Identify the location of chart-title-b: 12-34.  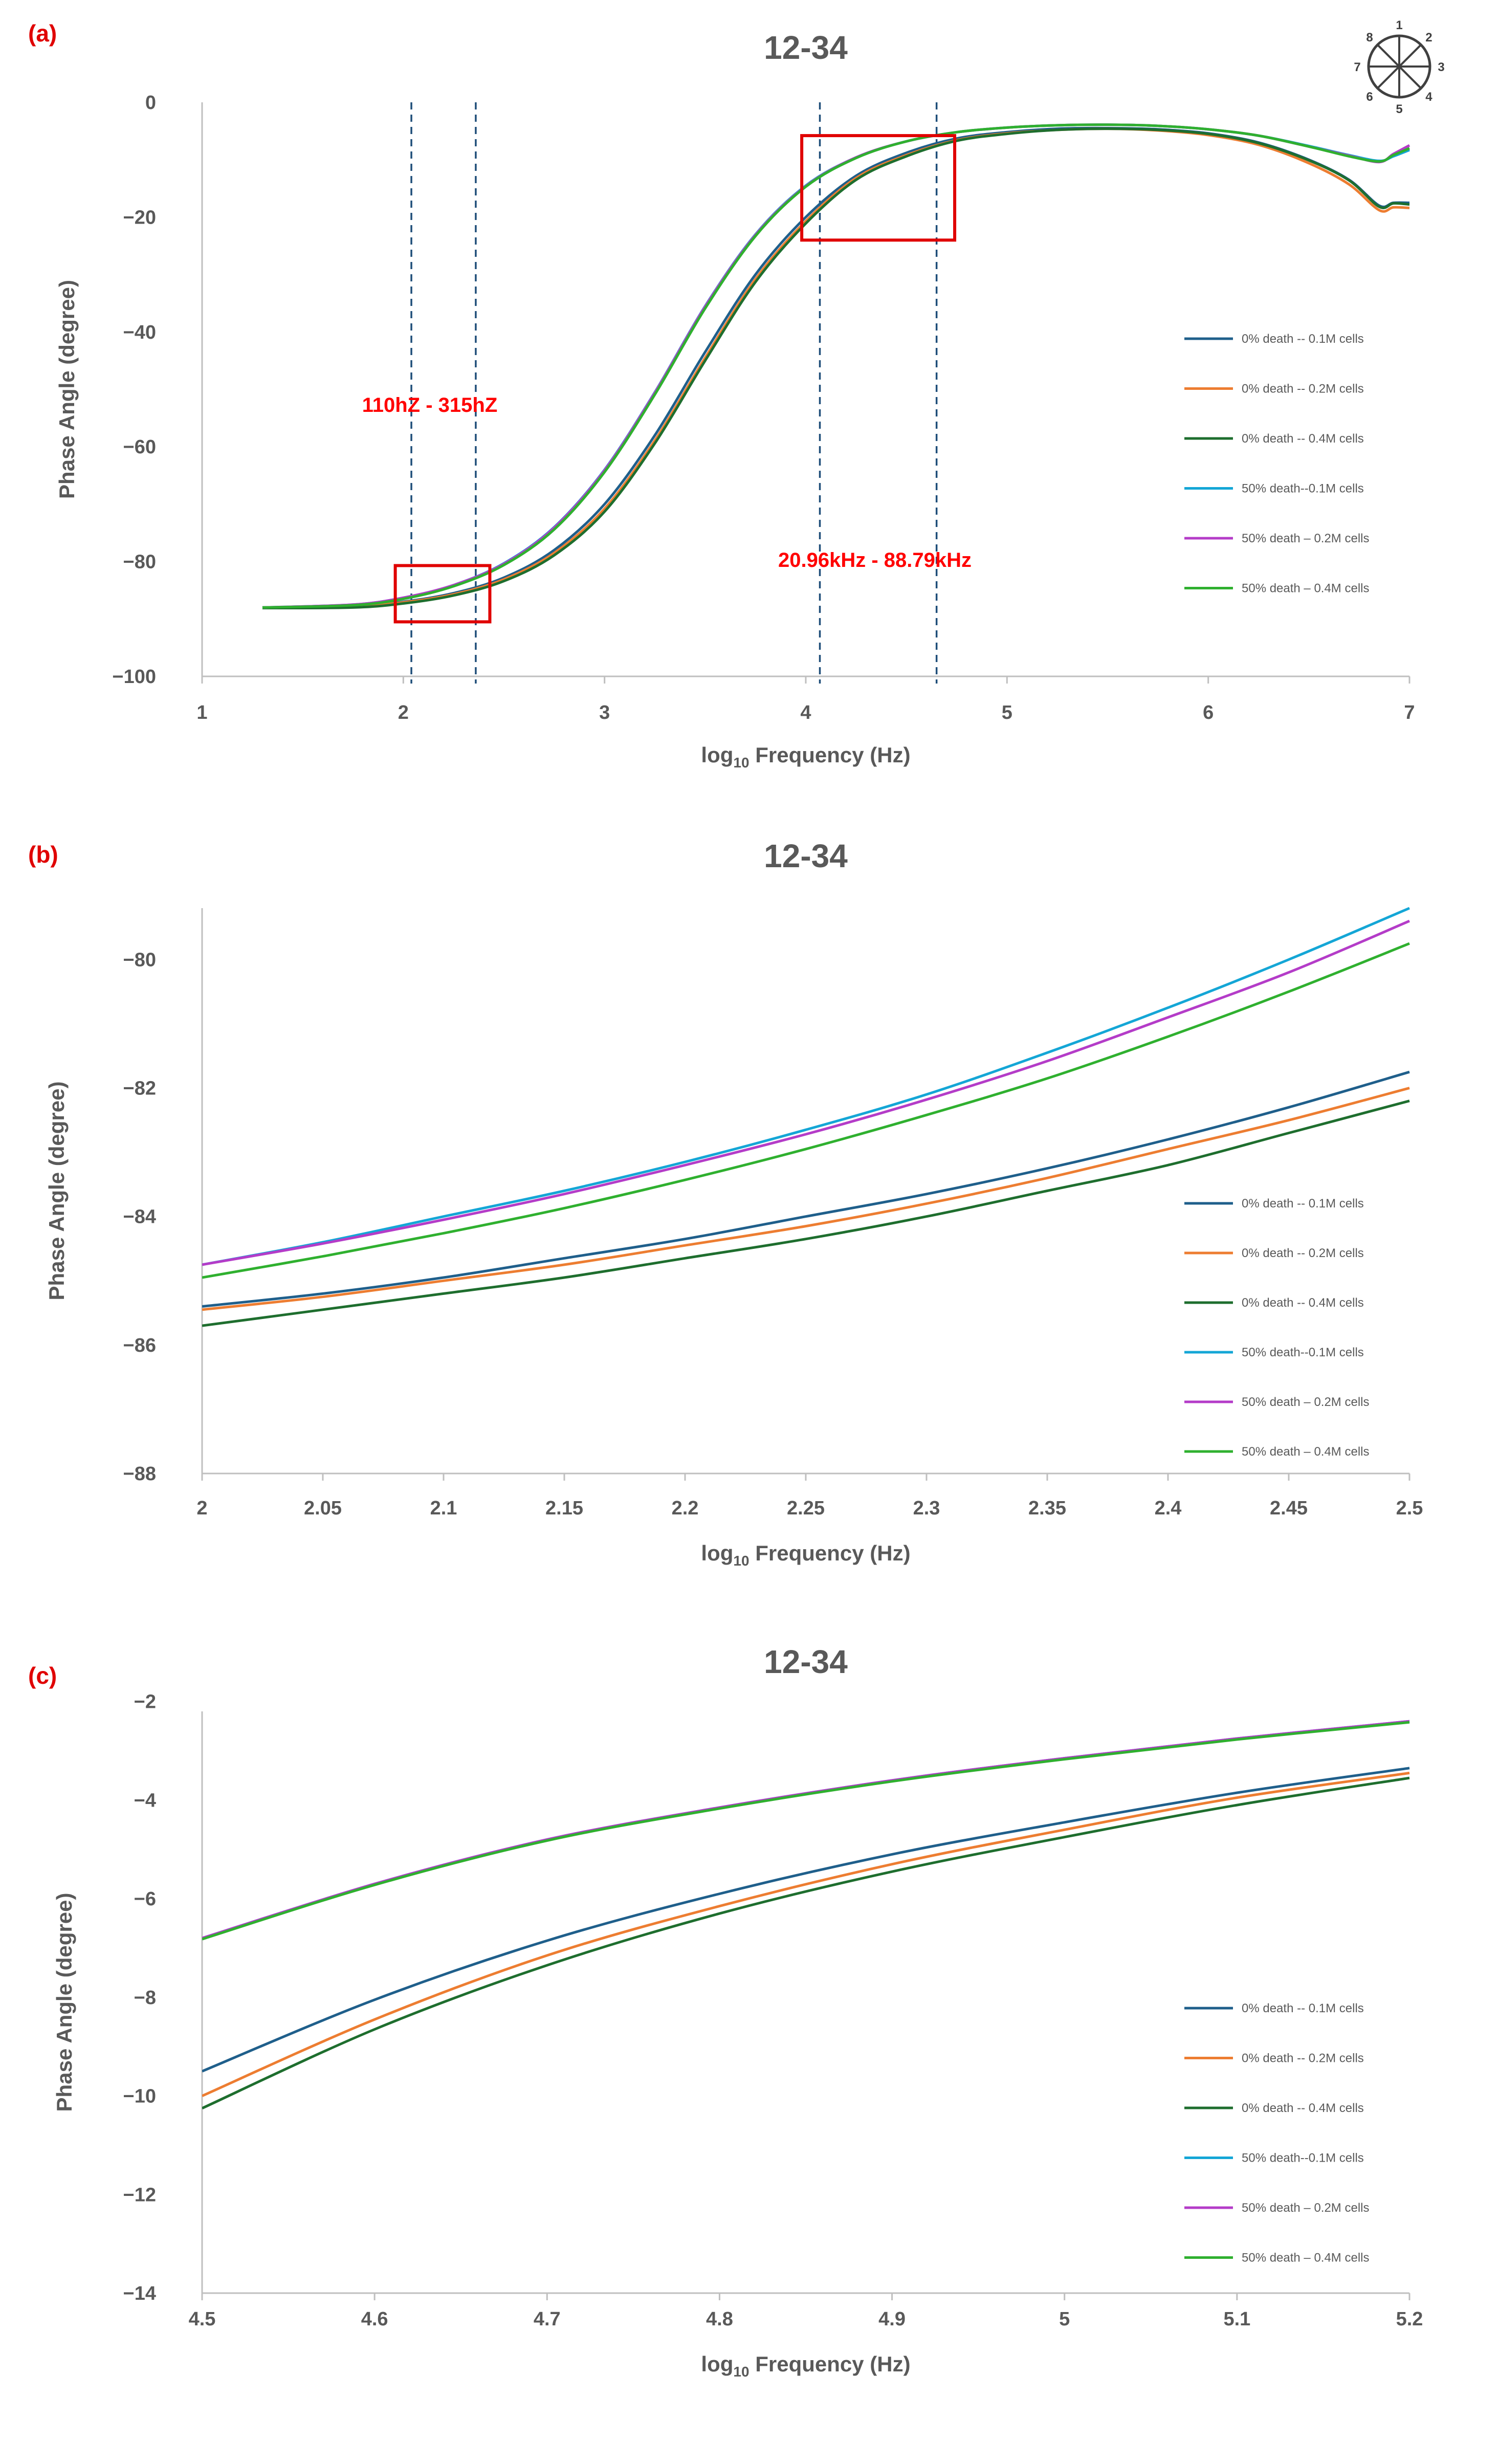
(806, 856).